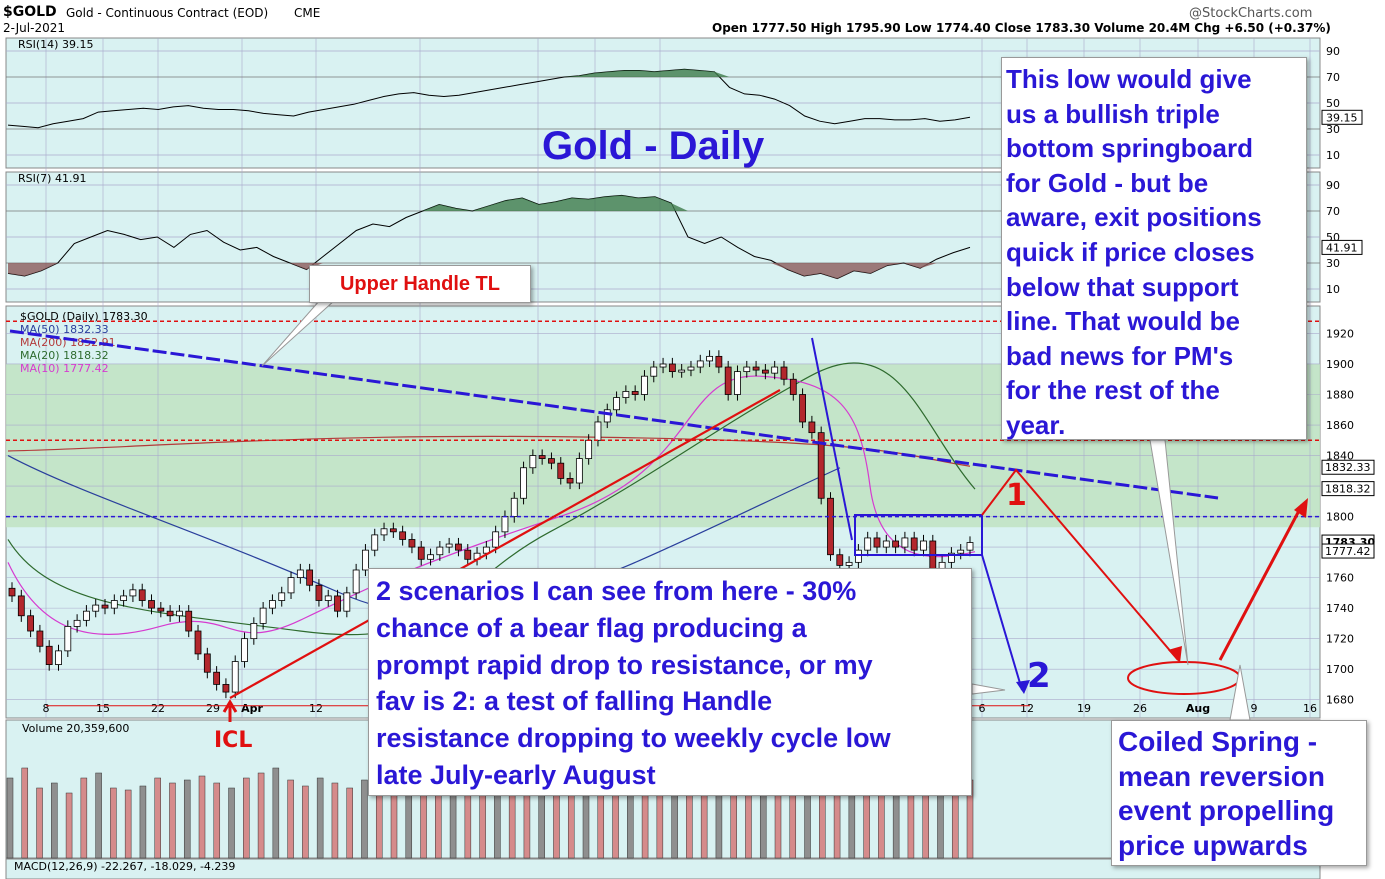 The width and height of the screenshot is (1385, 879). Describe the element at coordinates (1342, 247) in the screenshot. I see `rsi7-value-box` at that location.